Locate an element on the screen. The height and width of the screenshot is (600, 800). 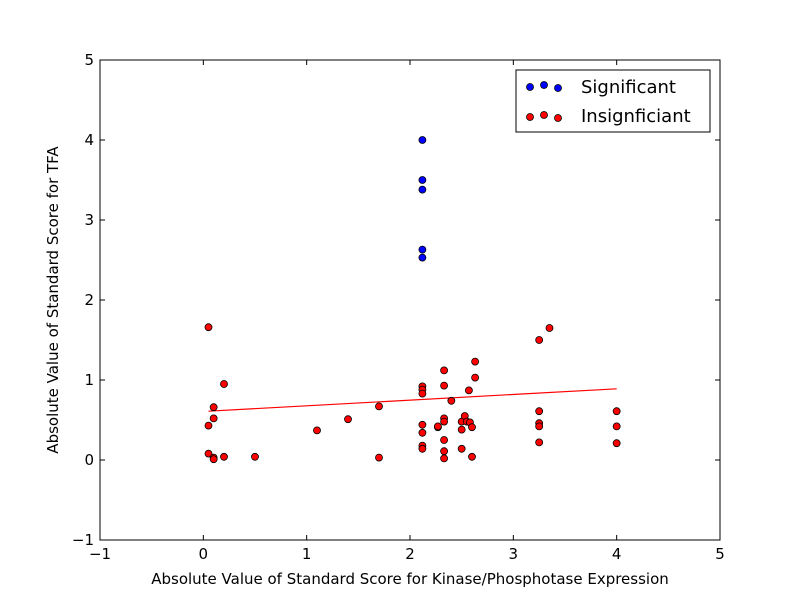
legend: Significant Insignficiant is located at coordinates (613, 101).